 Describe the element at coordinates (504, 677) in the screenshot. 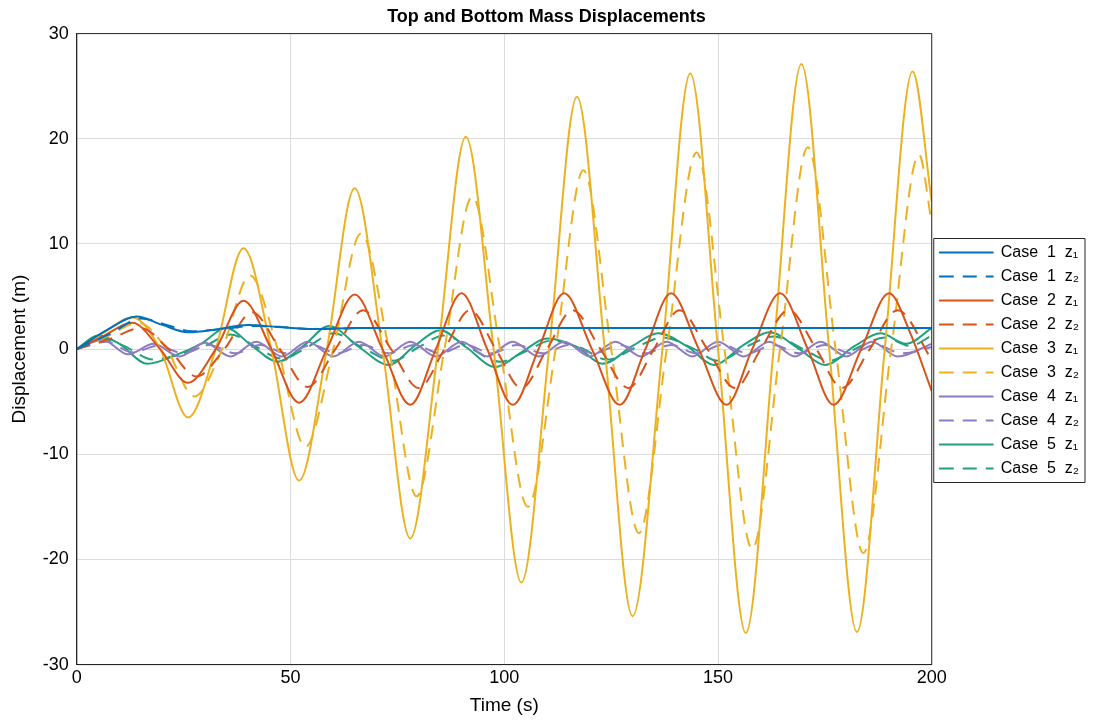

I see `x-tick-label: 100` at that location.